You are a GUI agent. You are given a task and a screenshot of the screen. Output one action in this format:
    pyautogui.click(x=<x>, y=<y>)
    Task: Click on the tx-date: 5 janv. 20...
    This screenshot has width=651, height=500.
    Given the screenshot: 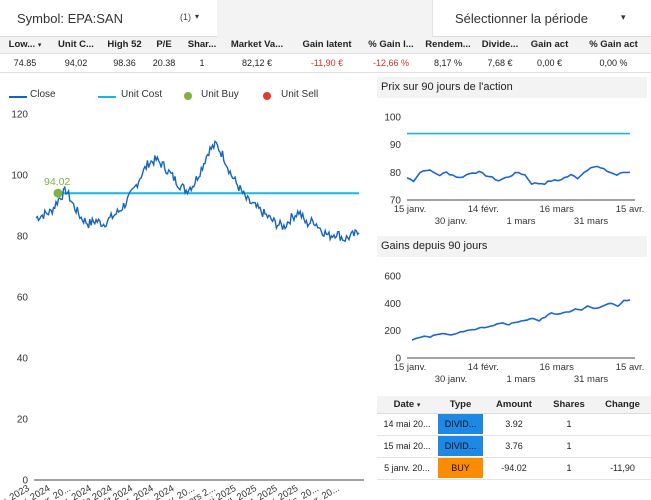 What is the action you would take?
    pyautogui.click(x=407, y=468)
    